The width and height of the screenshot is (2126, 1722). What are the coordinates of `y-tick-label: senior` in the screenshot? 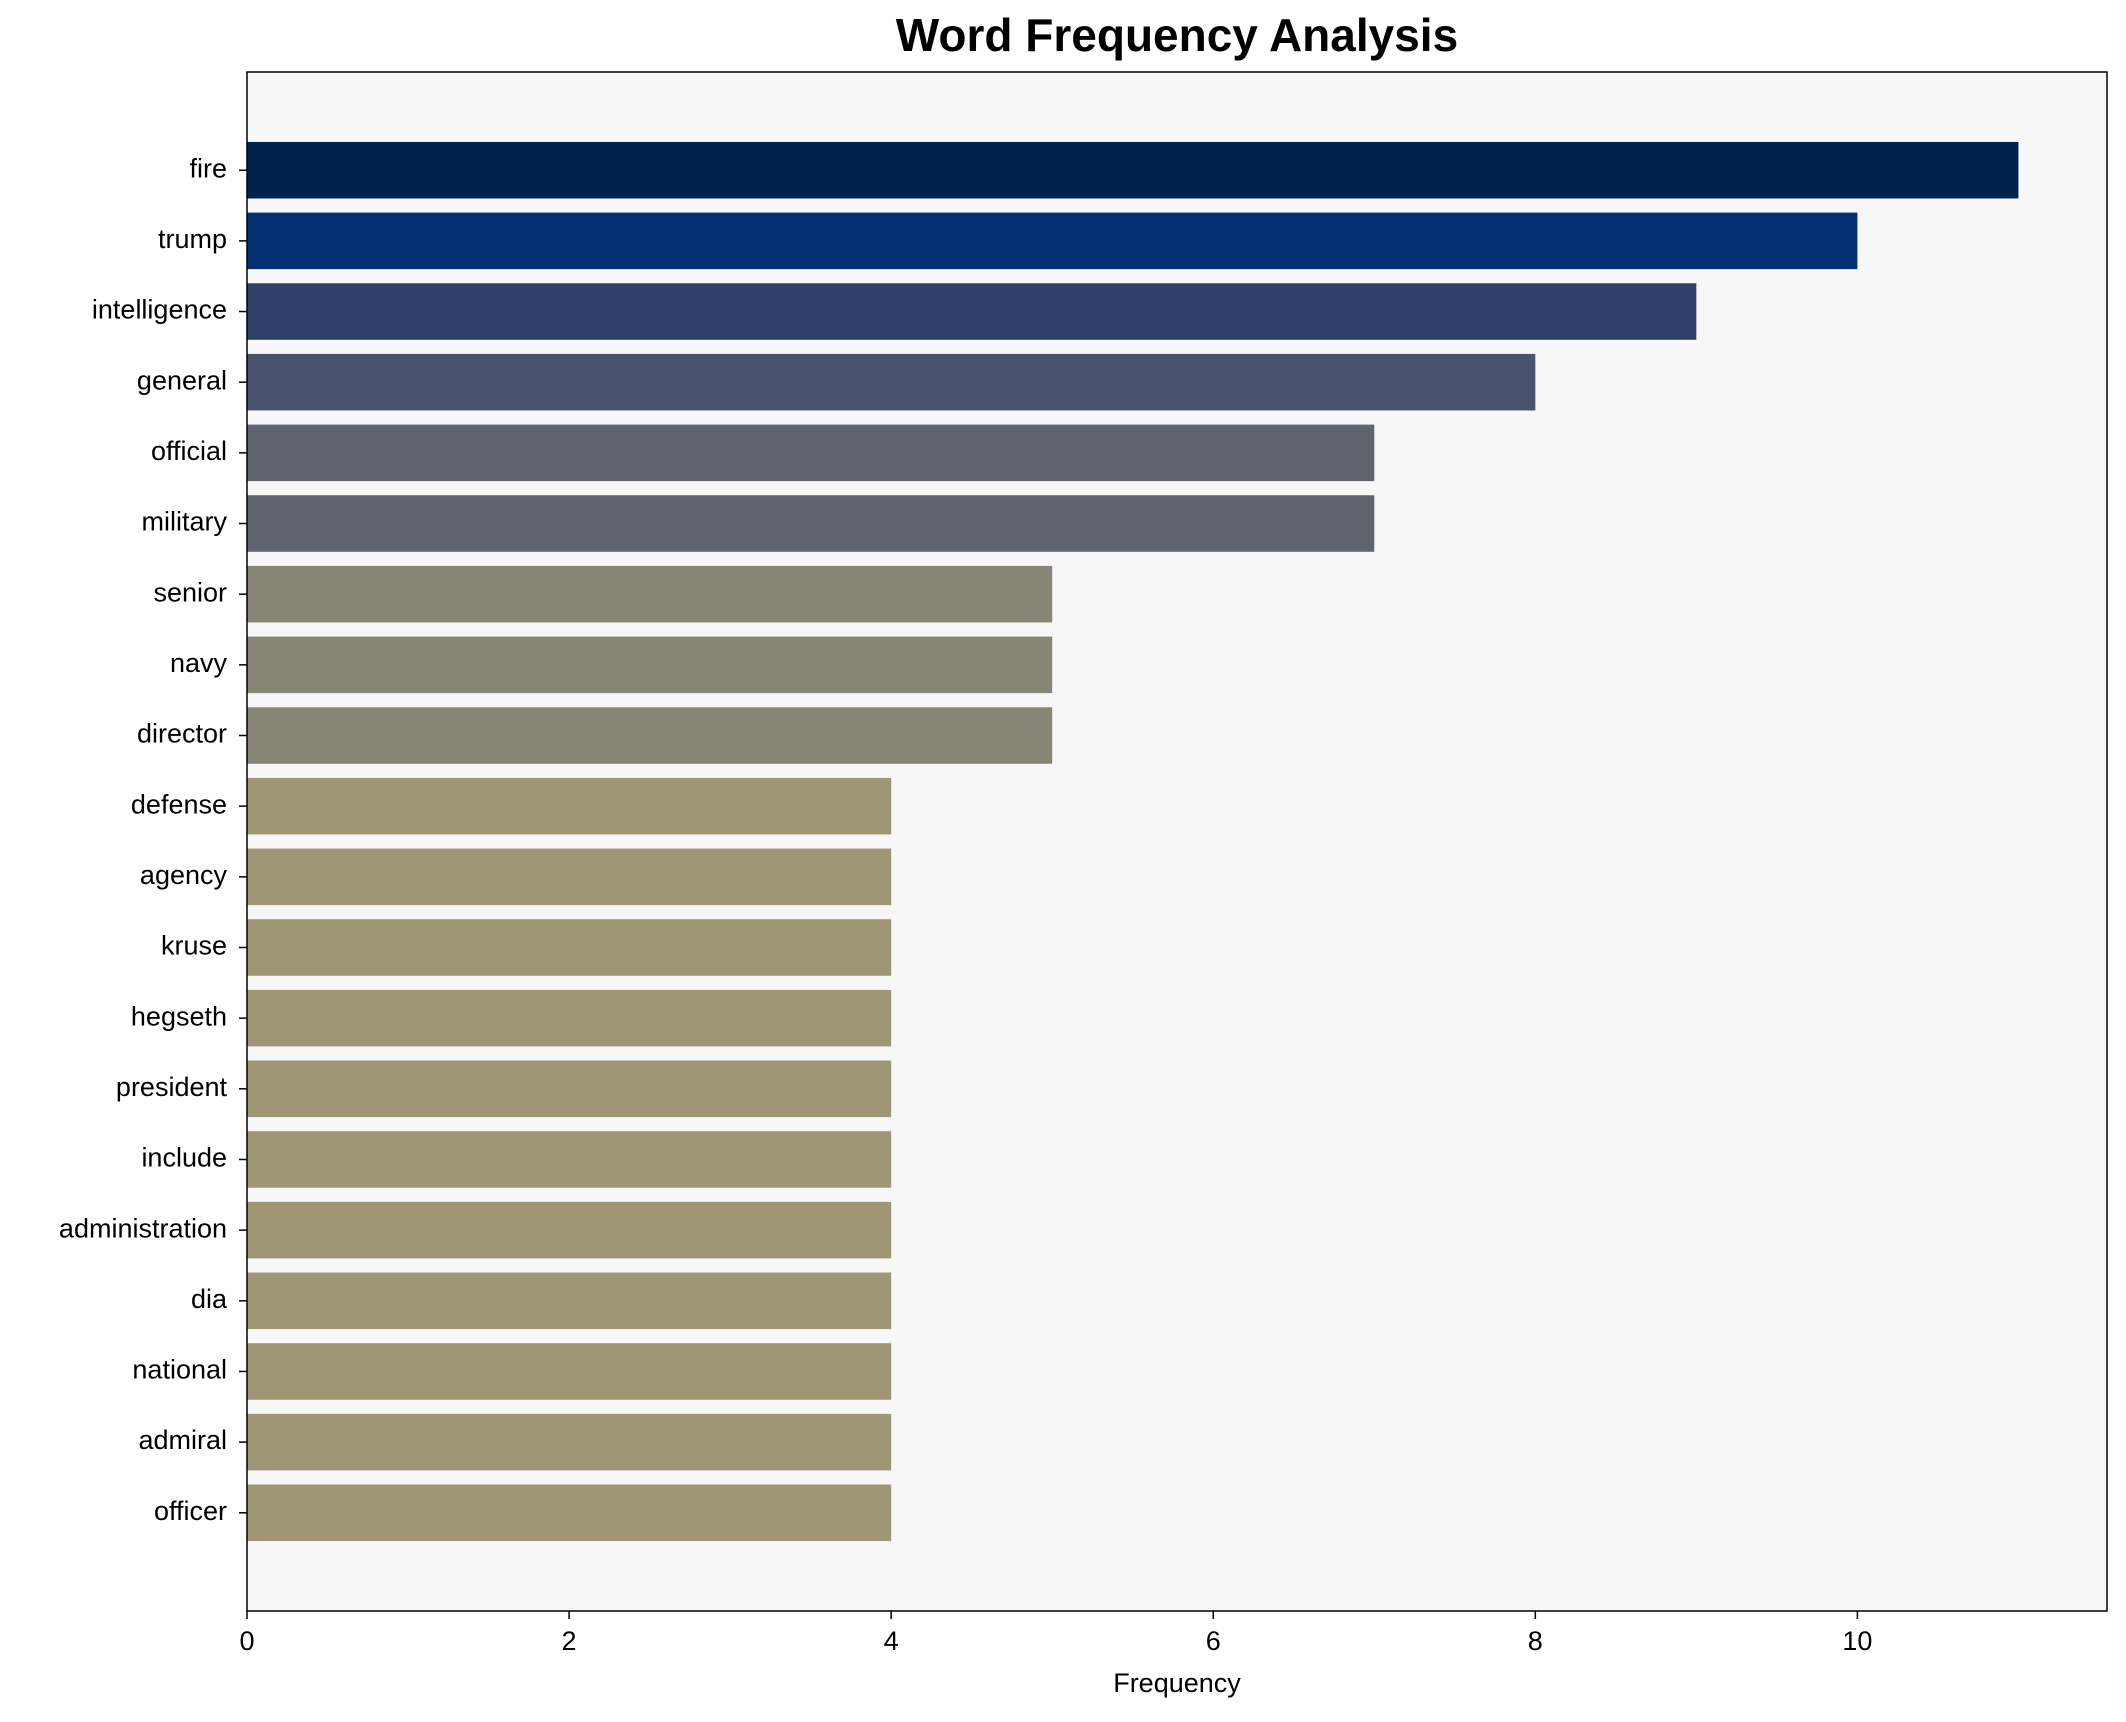 It's located at (190, 592).